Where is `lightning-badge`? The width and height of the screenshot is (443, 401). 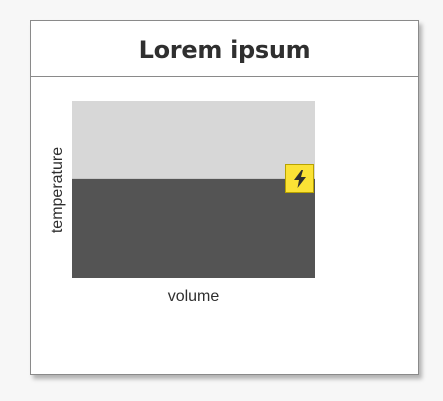 lightning-badge is located at coordinates (299, 178).